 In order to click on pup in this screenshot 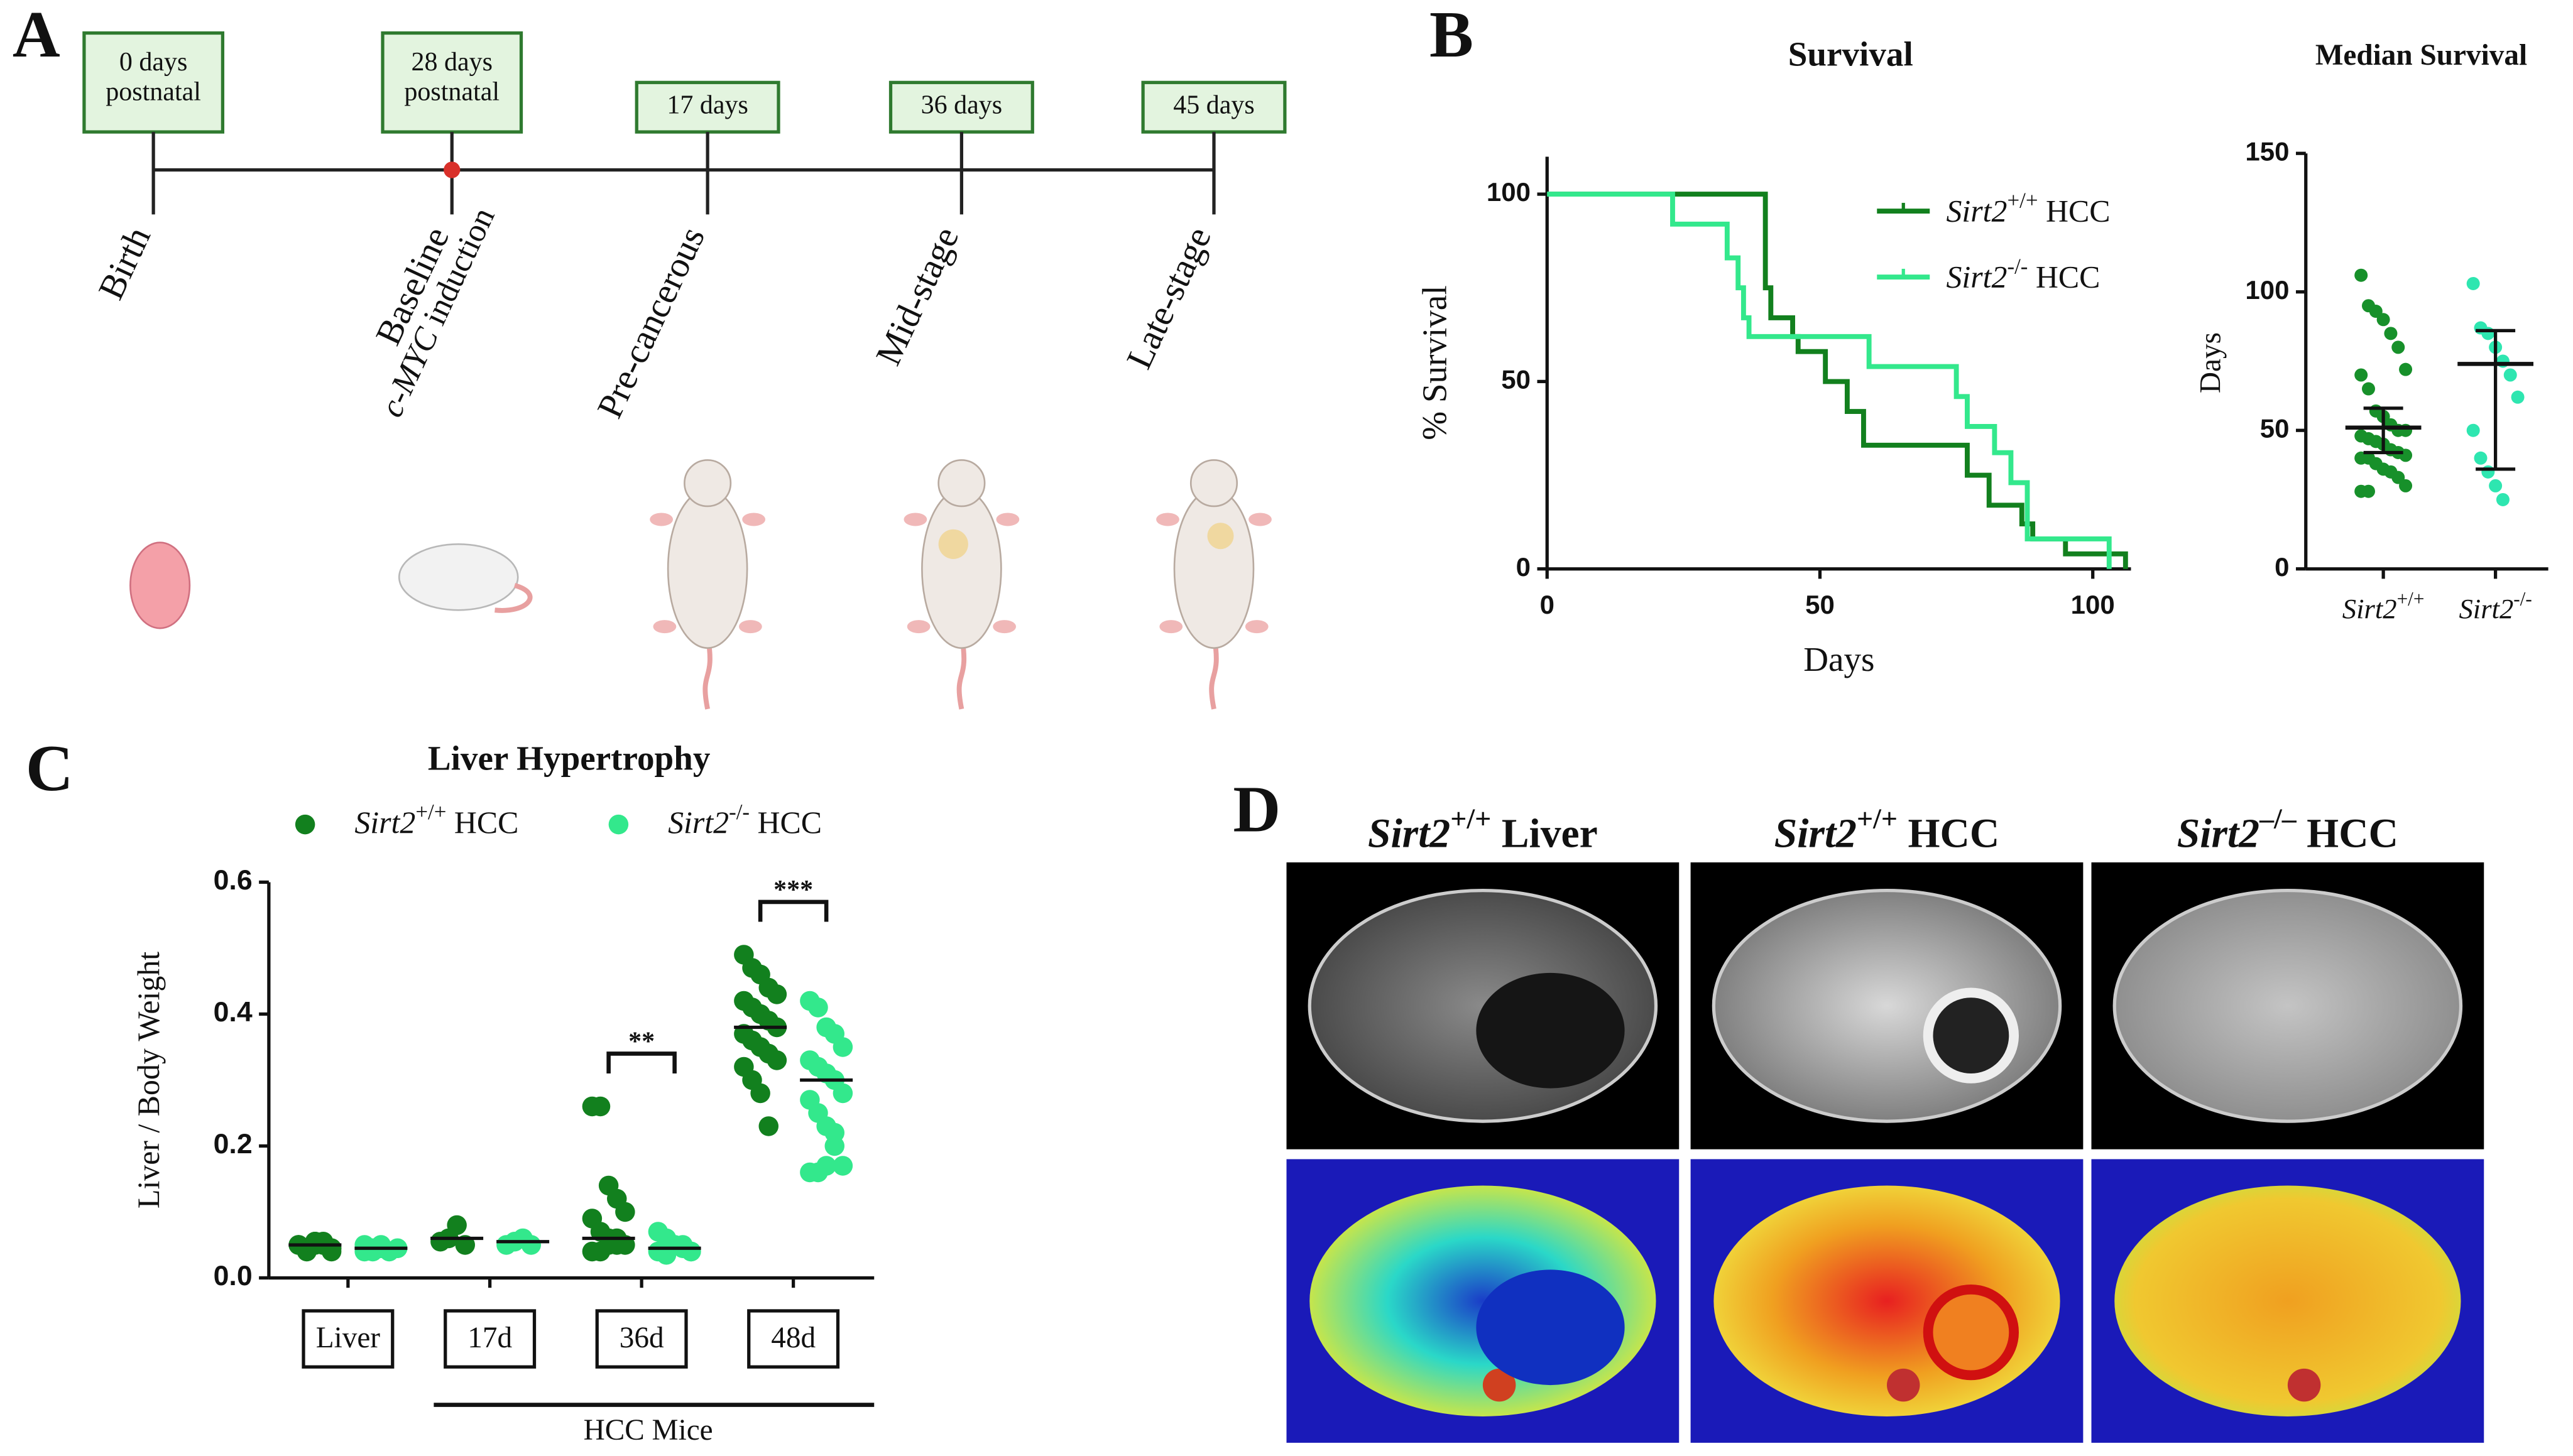, I will do `click(160, 585)`.